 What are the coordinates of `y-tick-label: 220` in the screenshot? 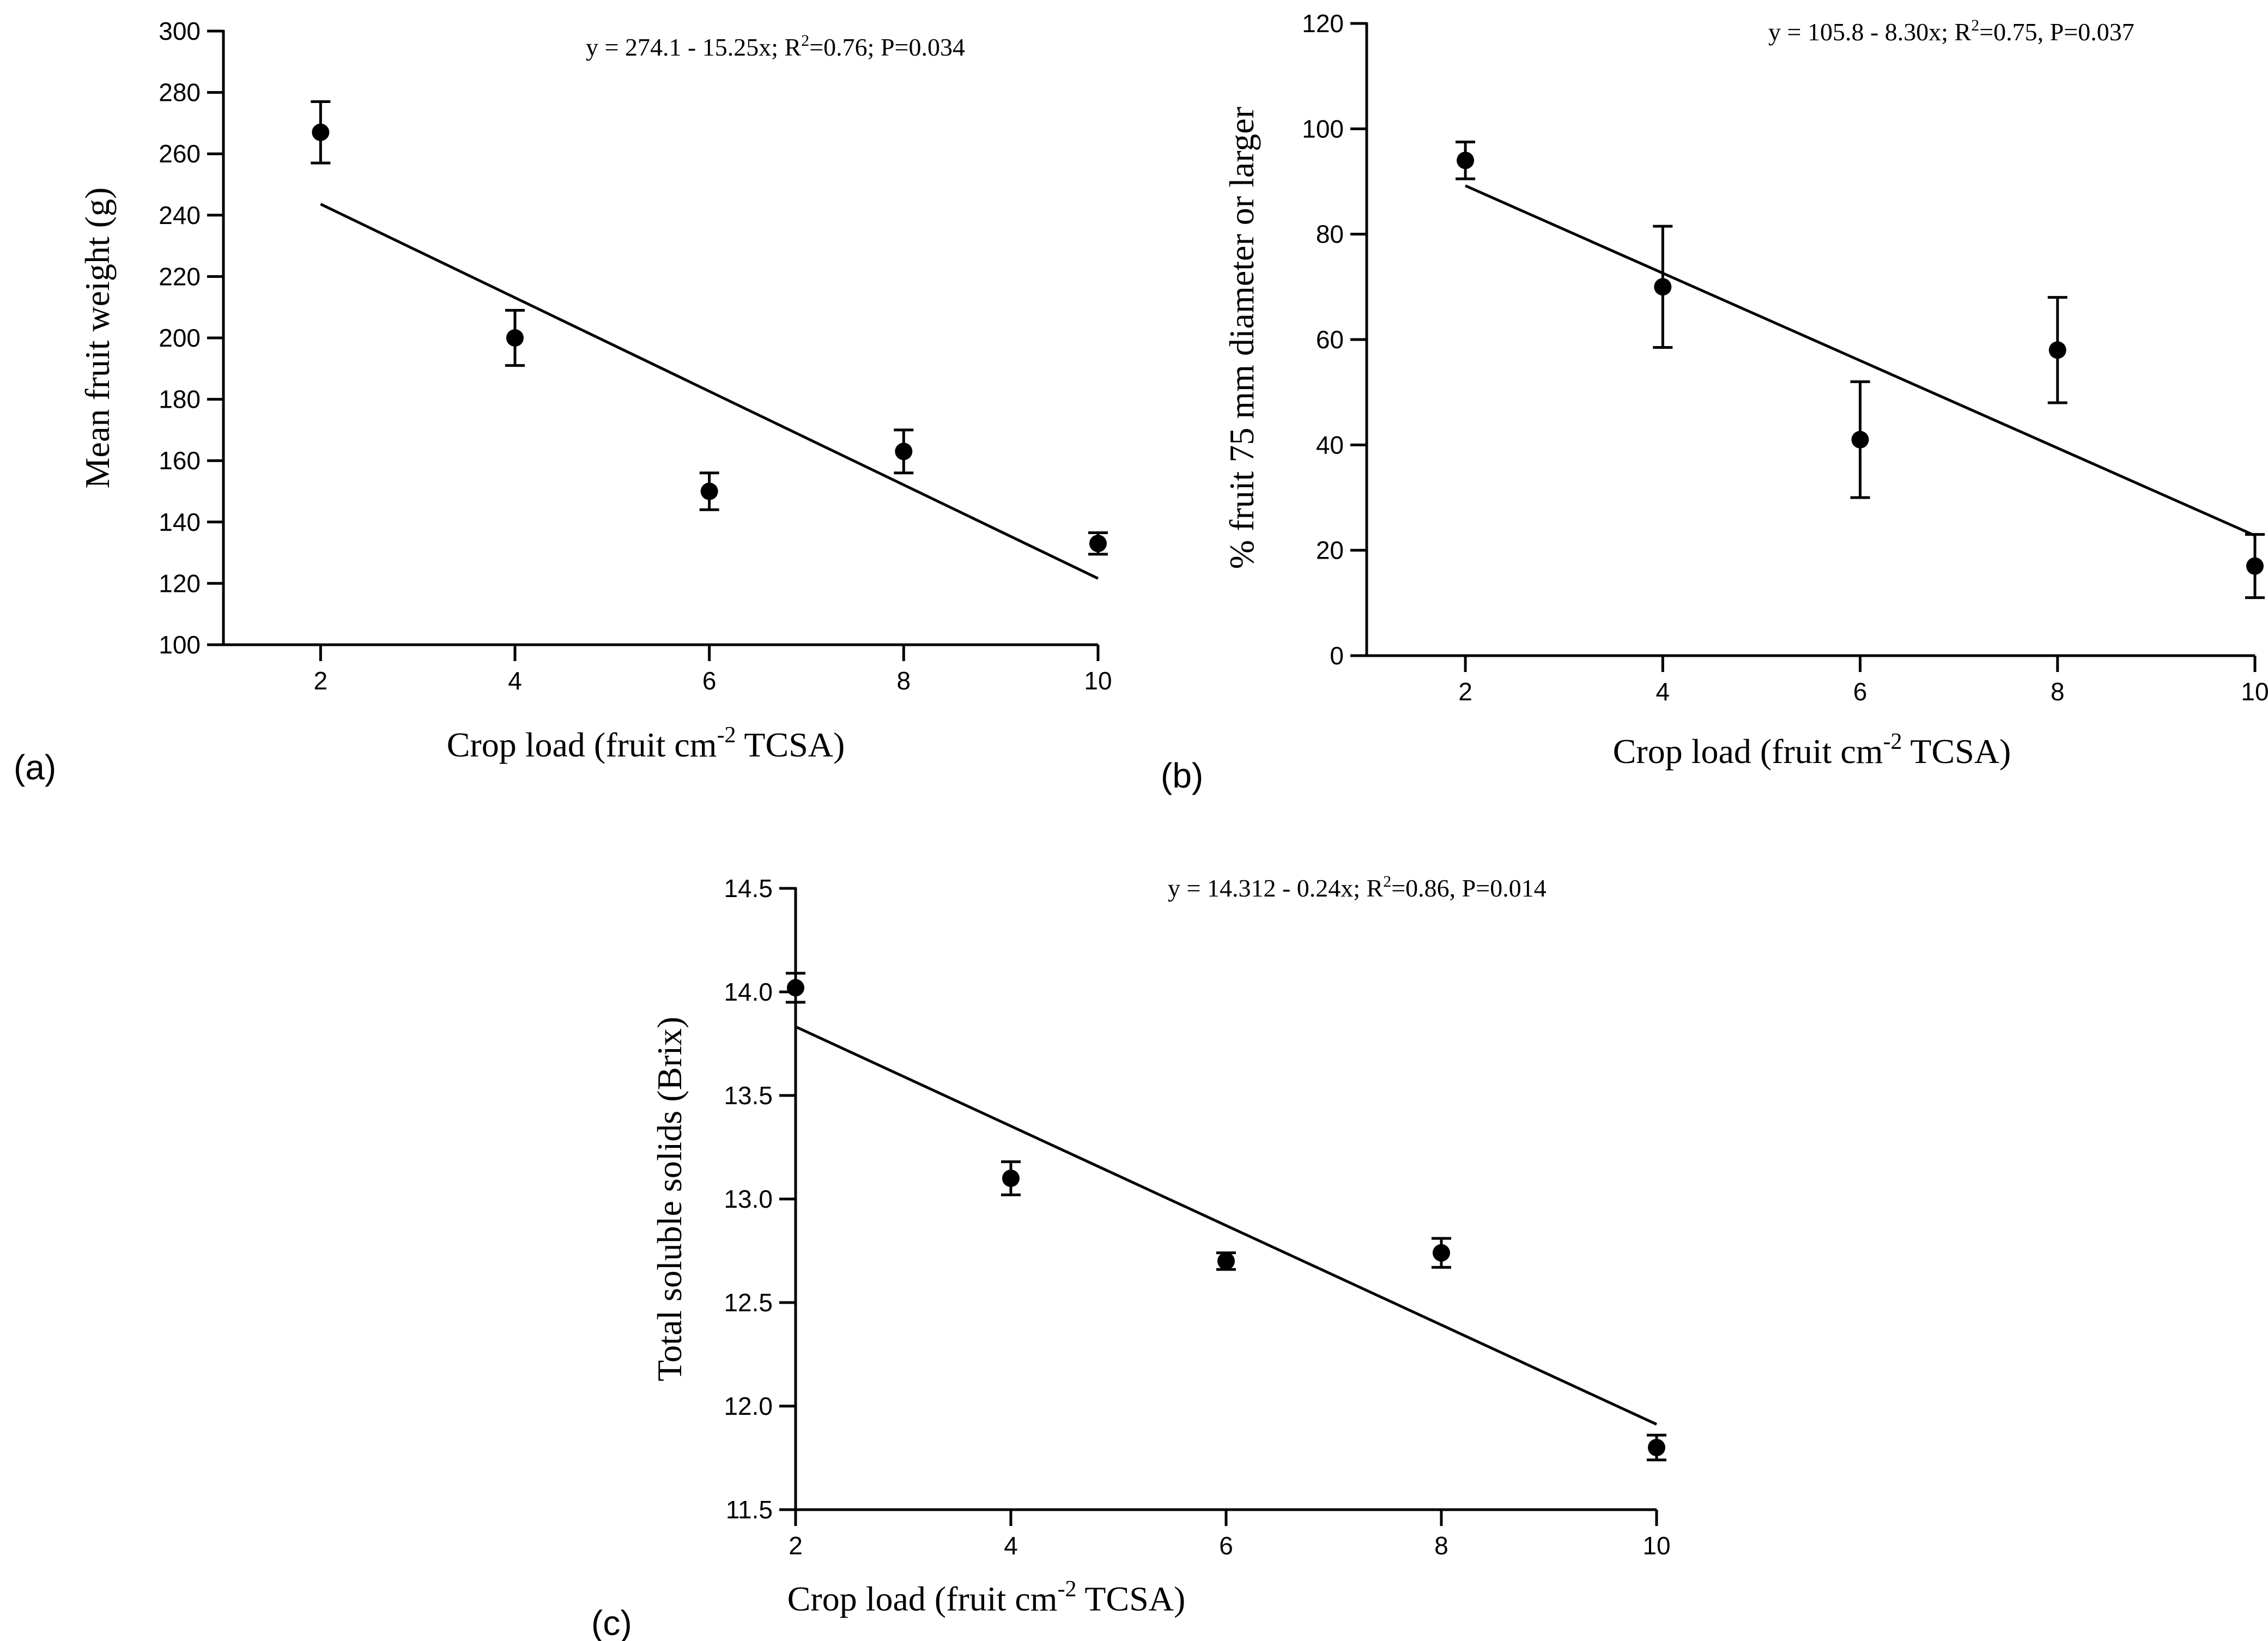 It's located at (180, 276).